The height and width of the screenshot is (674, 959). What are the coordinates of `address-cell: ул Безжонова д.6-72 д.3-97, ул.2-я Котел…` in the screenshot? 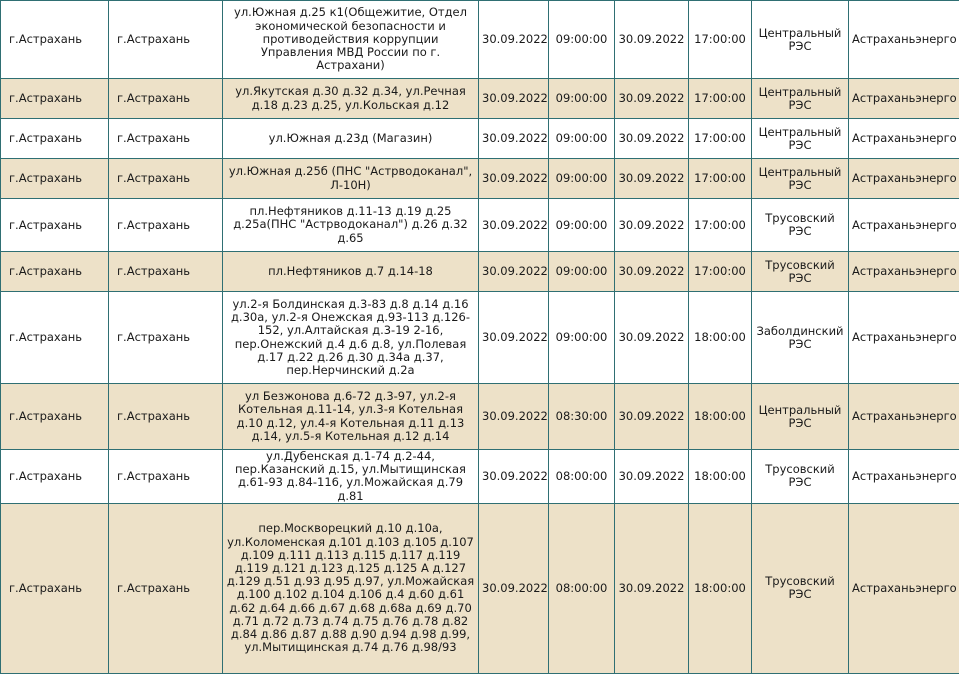 It's located at (351, 417).